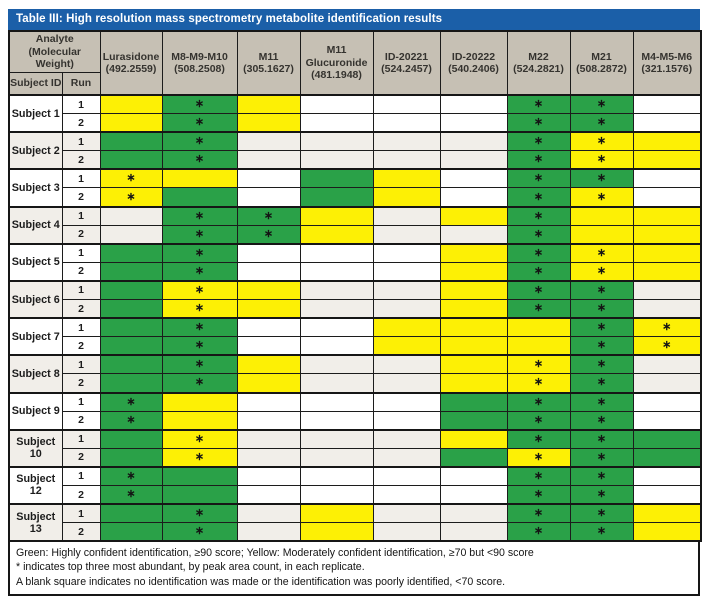 This screenshot has height=609, width=707. I want to click on table-row: Subject 3 1 ∗ ∗ ∗, so click(355, 188).